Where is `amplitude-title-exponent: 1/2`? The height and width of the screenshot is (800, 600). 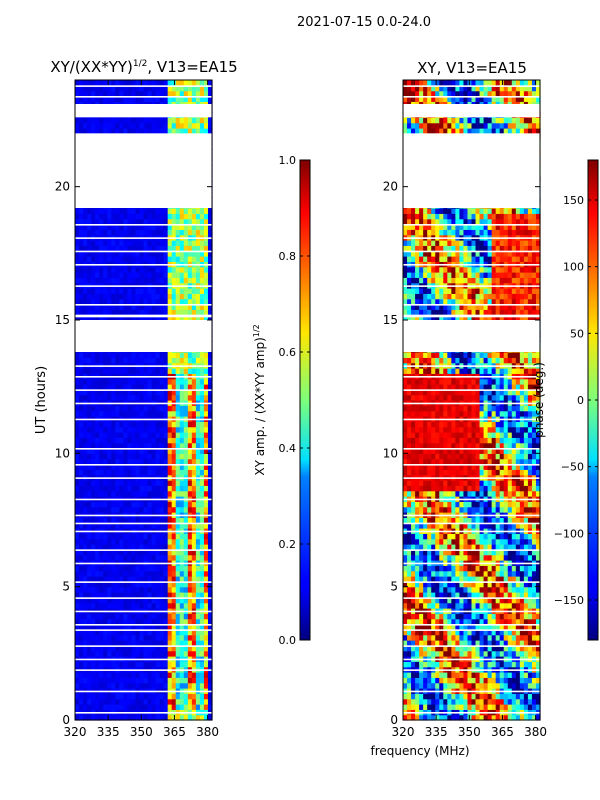
amplitude-title-exponent: 1/2 is located at coordinates (140, 64).